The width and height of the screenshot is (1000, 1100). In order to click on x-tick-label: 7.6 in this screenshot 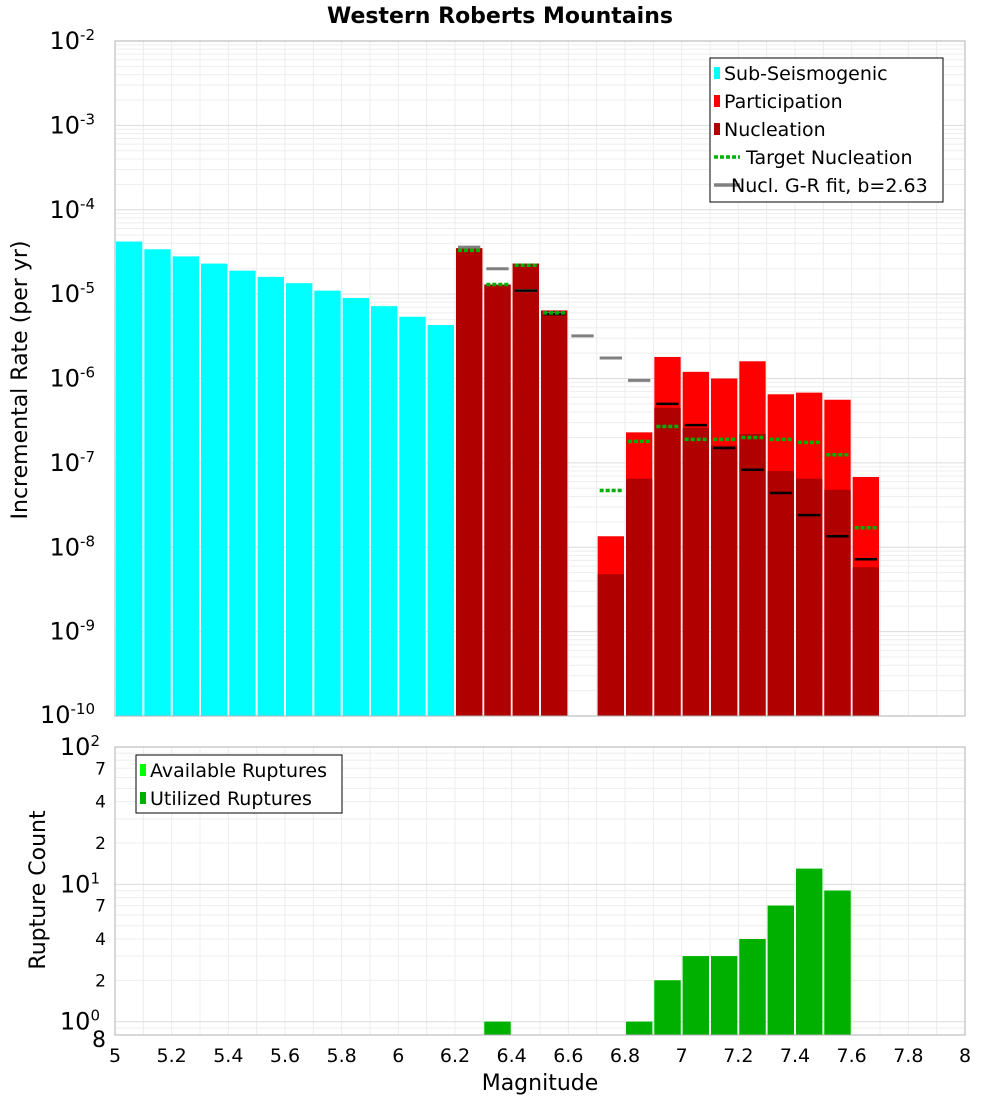, I will do `click(852, 1056)`.